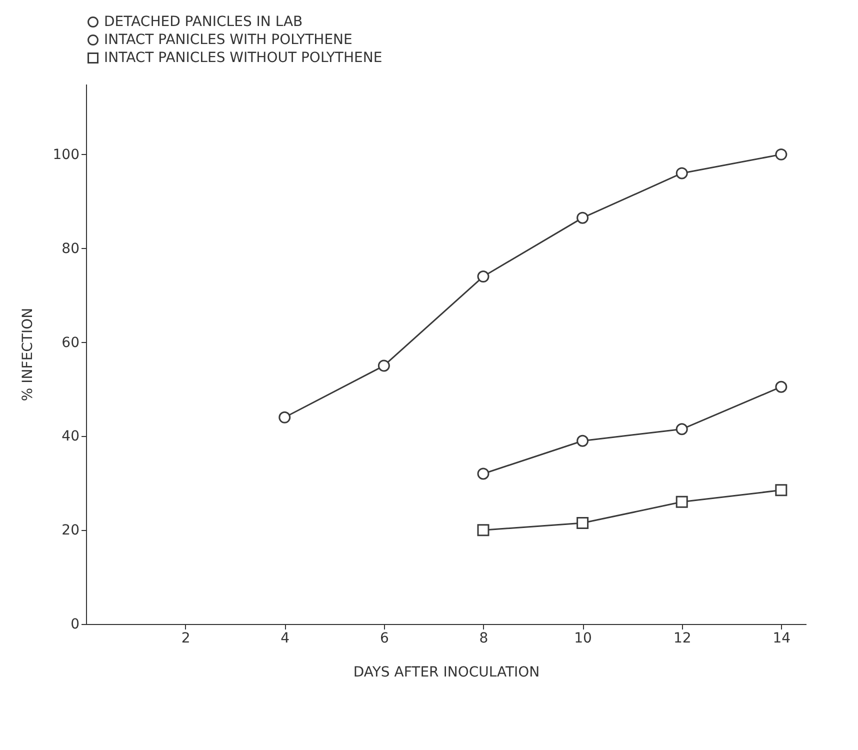 The height and width of the screenshot is (750, 858). What do you see at coordinates (446, 672) in the screenshot?
I see `x-axis-title: DAYS AFTER INOCULATION` at bounding box center [446, 672].